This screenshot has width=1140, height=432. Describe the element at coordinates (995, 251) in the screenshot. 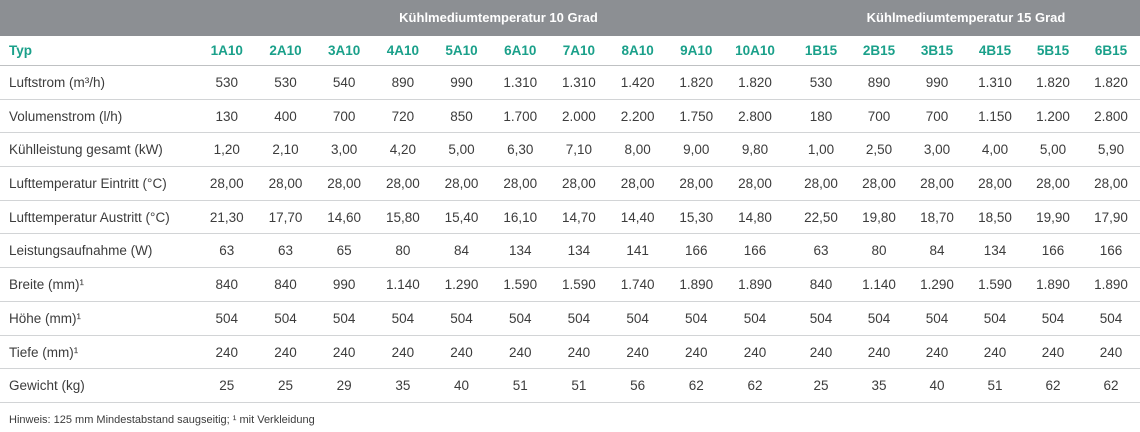

I see `table-cell: 134` at that location.